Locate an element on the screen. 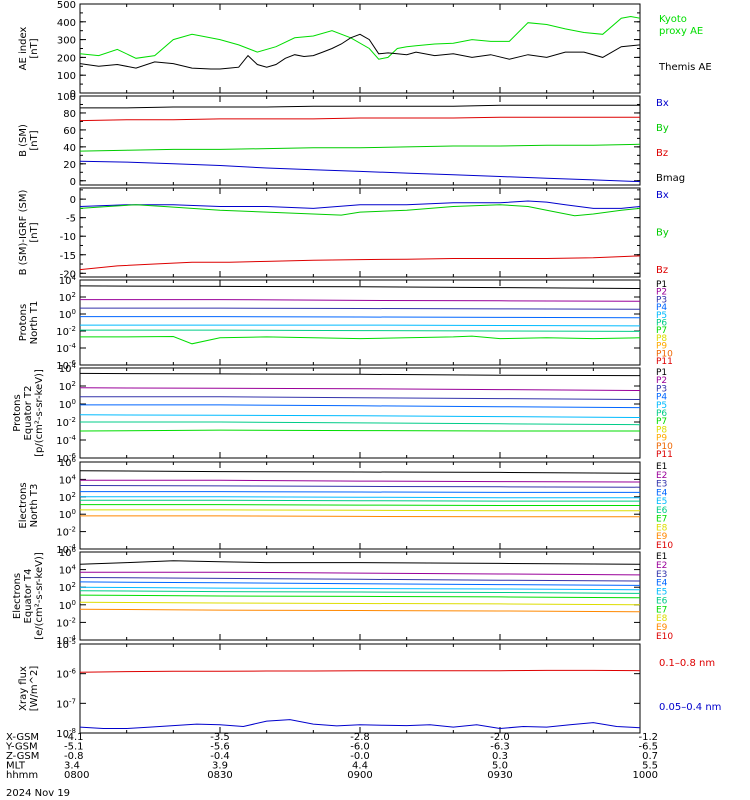 The width and height of the screenshot is (750, 800). legend-label: P8 is located at coordinates (661, 339).